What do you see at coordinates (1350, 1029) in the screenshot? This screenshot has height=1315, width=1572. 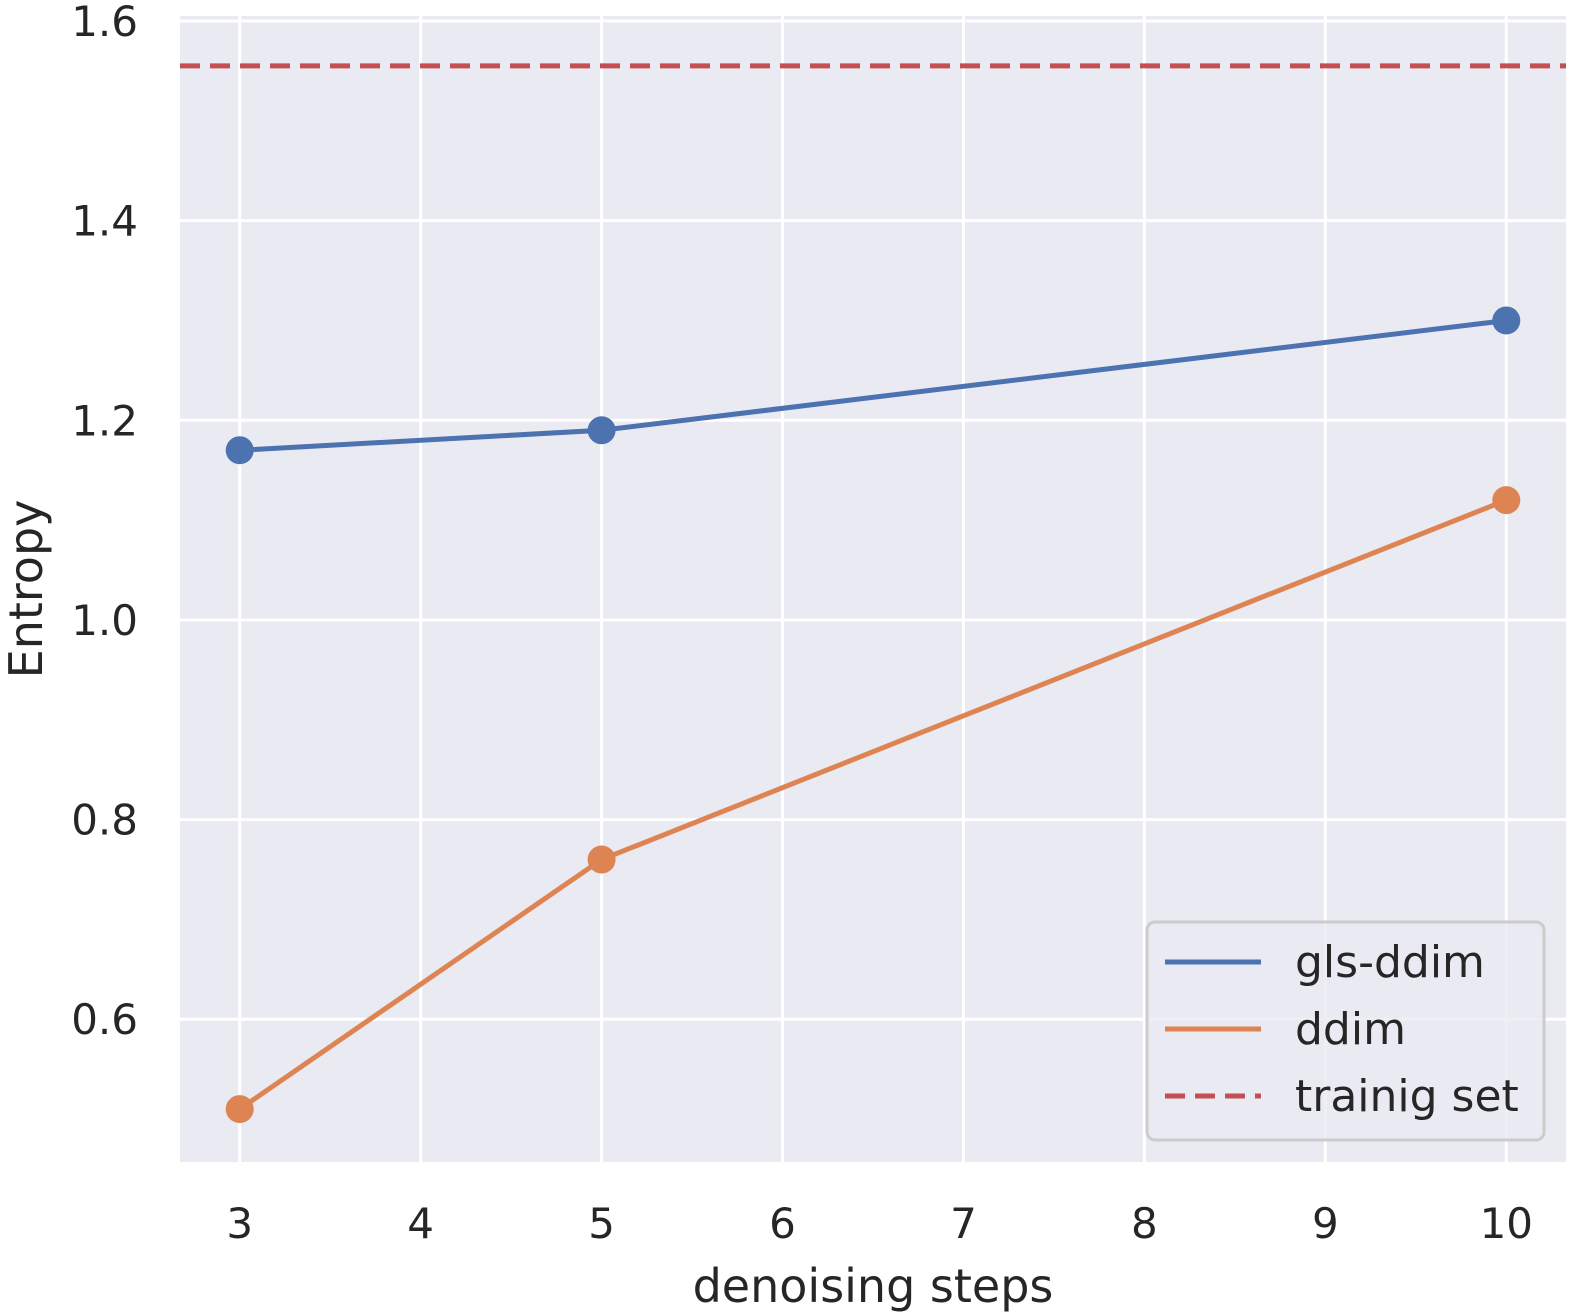 I see `legend-label-ddim: ddim` at bounding box center [1350, 1029].